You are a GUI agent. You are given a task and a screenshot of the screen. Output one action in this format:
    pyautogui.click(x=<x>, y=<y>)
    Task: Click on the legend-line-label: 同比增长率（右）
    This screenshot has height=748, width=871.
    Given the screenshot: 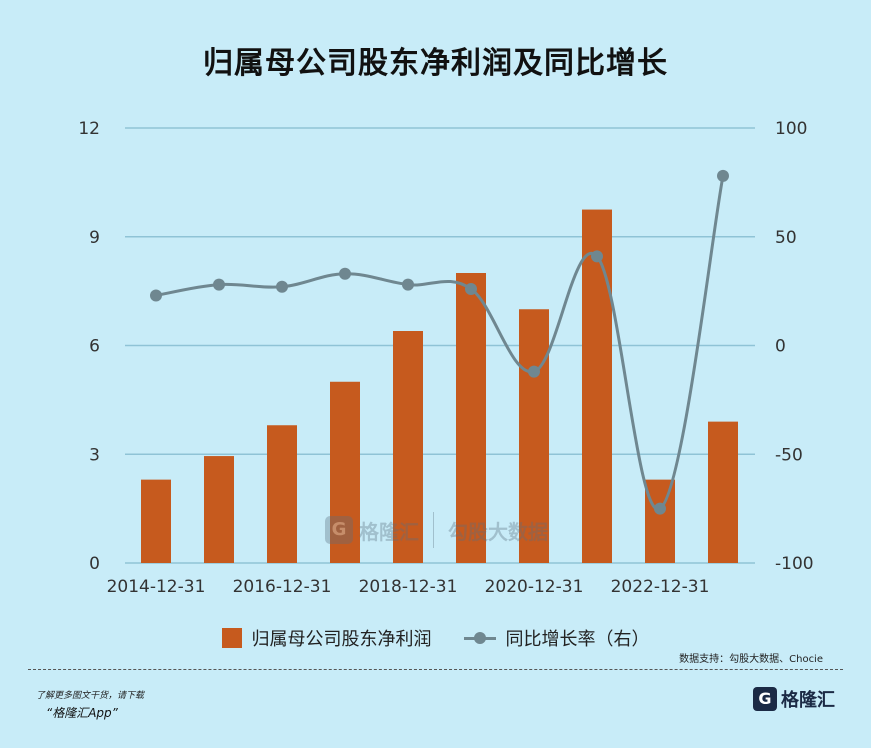 What is the action you would take?
    pyautogui.click(x=577, y=639)
    